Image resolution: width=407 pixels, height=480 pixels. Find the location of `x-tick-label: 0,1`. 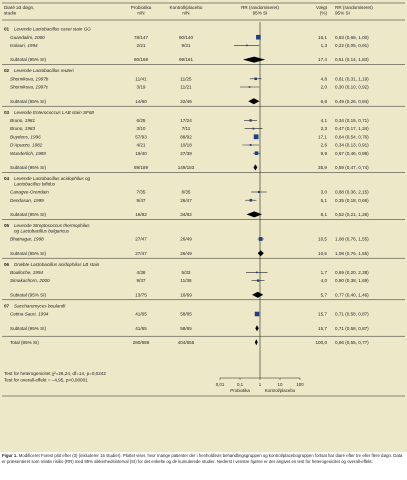

x-tick-label: 0,1 is located at coordinates (240, 384).